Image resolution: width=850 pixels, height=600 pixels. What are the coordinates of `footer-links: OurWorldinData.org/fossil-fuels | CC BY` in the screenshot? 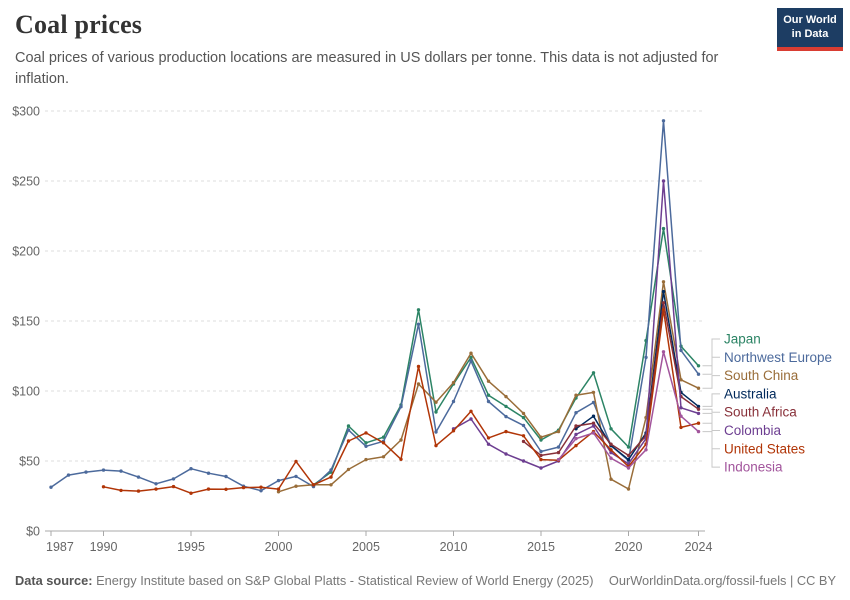 It's located at (722, 580).